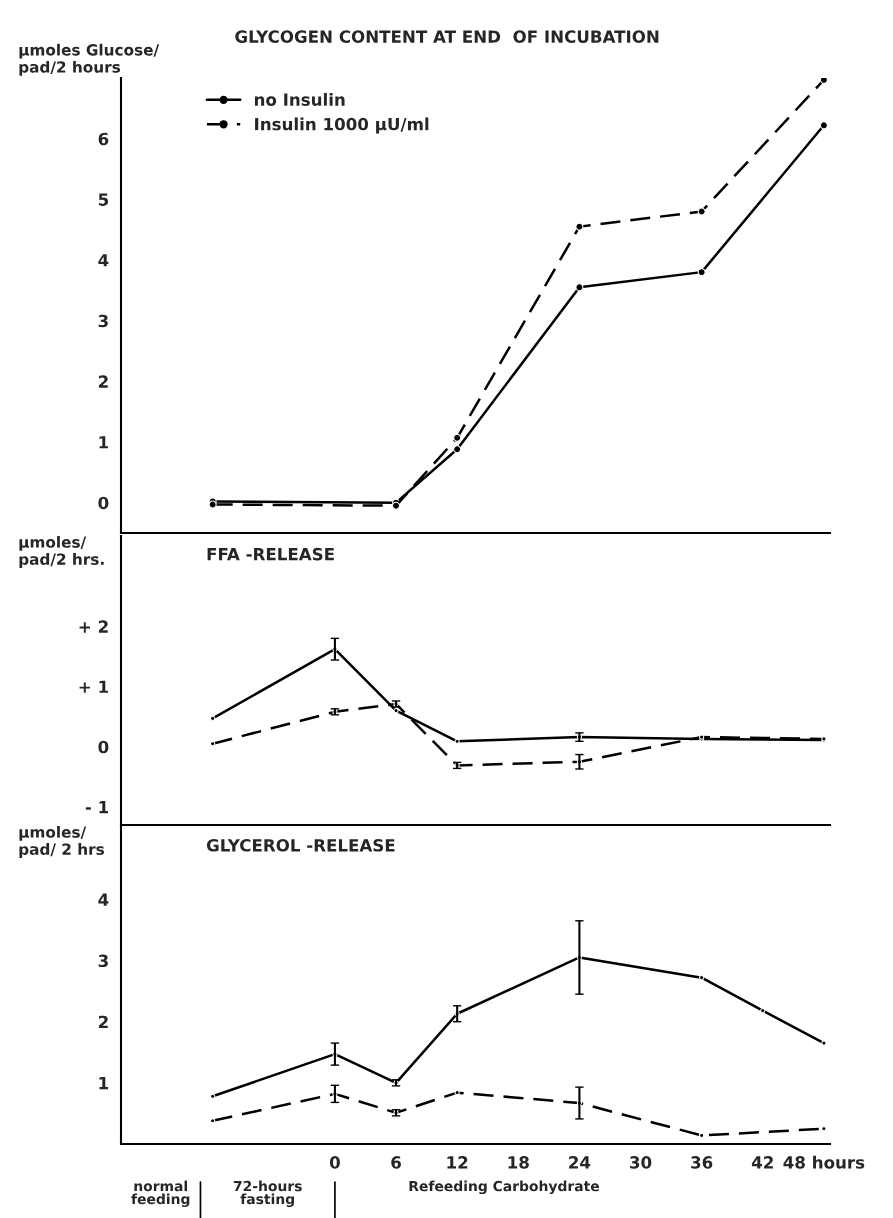  Describe the element at coordinates (97, 807) in the screenshot. I see `y-tick-label: - 1` at that location.